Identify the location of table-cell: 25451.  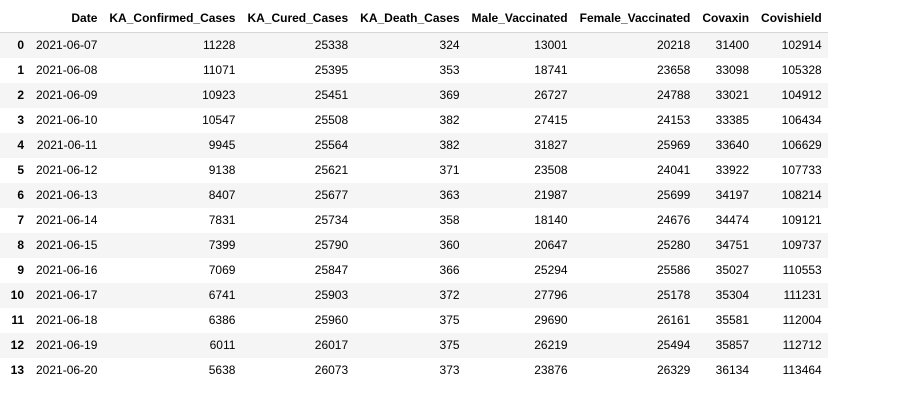
(331, 95).